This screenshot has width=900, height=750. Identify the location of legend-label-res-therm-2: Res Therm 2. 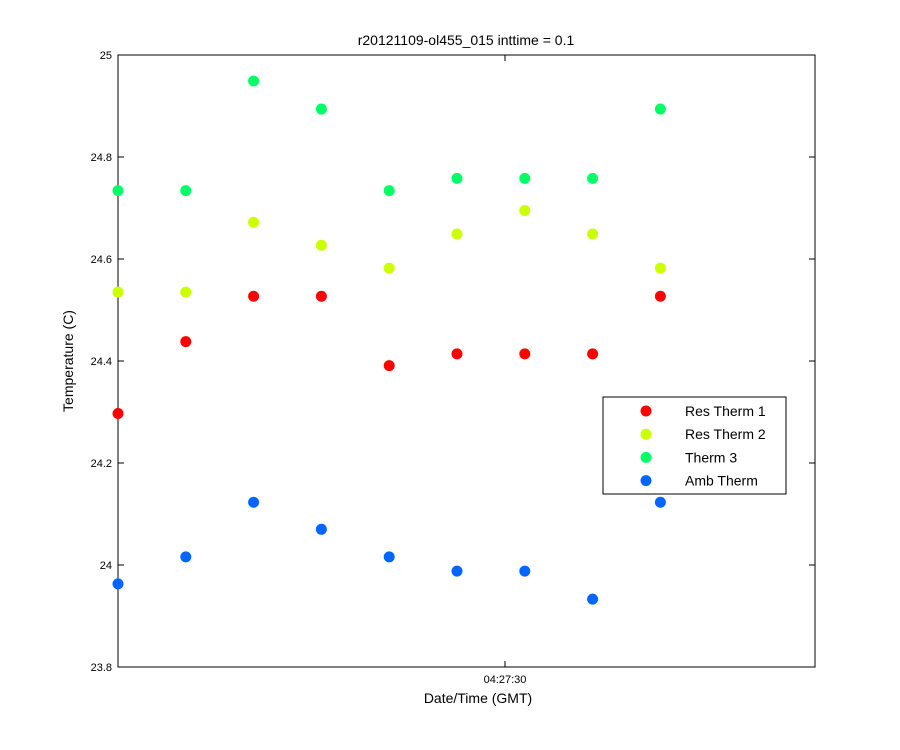
(725, 434).